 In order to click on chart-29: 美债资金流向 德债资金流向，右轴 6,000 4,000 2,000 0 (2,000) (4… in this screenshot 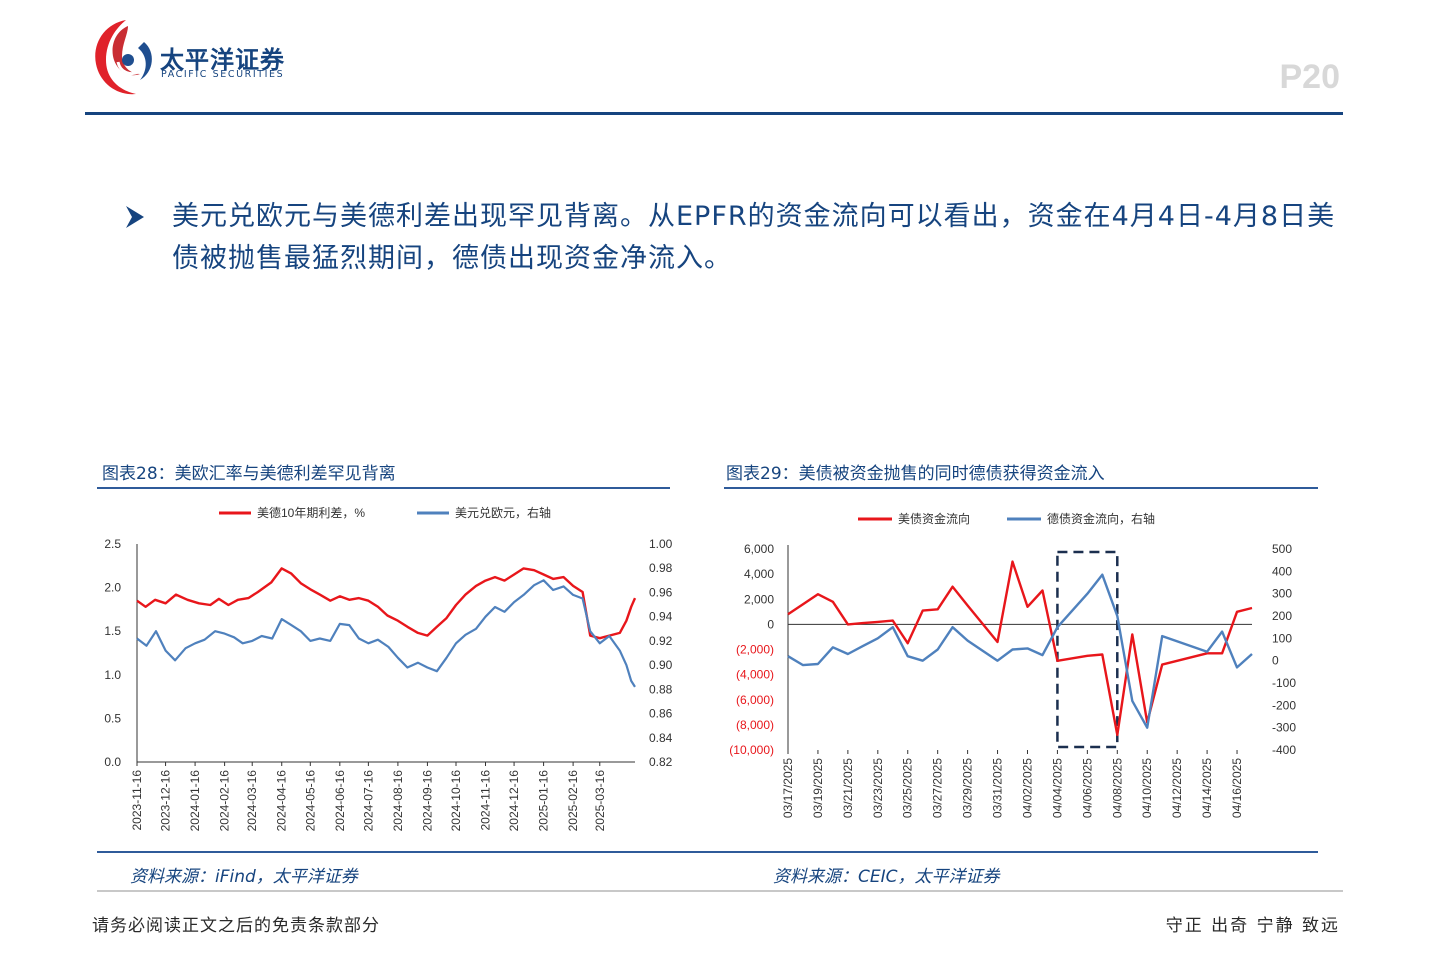, I will do `click(1012, 664)`.